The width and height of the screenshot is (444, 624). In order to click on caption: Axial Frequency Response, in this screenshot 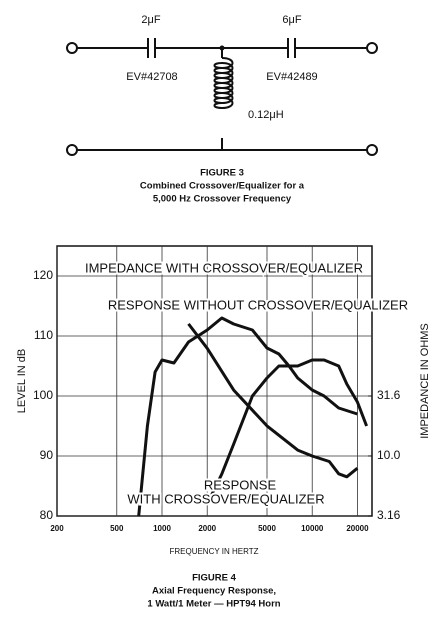, I will do `click(214, 591)`.